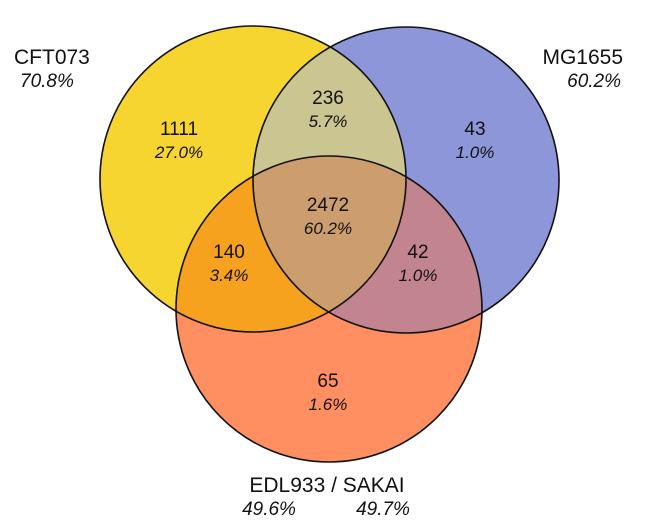 This screenshot has width=647, height=522. I want to click on percent-cft073-only: 27.0%, so click(178, 152).